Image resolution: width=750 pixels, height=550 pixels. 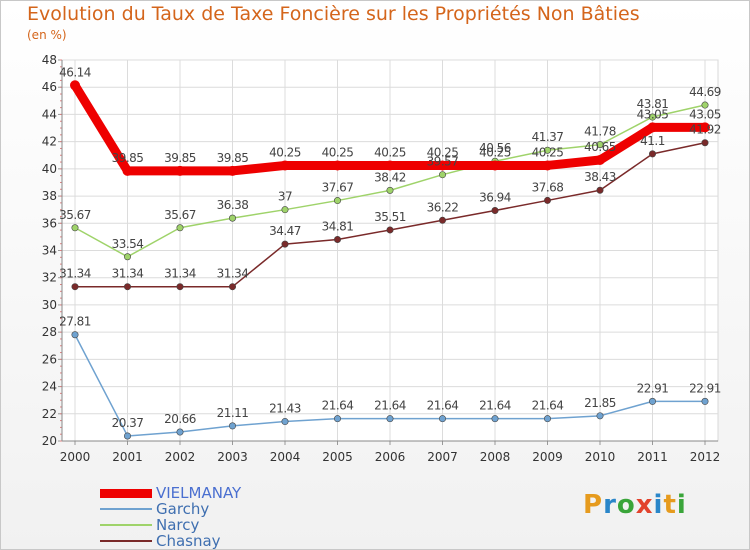 I want to click on legend-label-chasnay: Chasnay, so click(x=188, y=541).